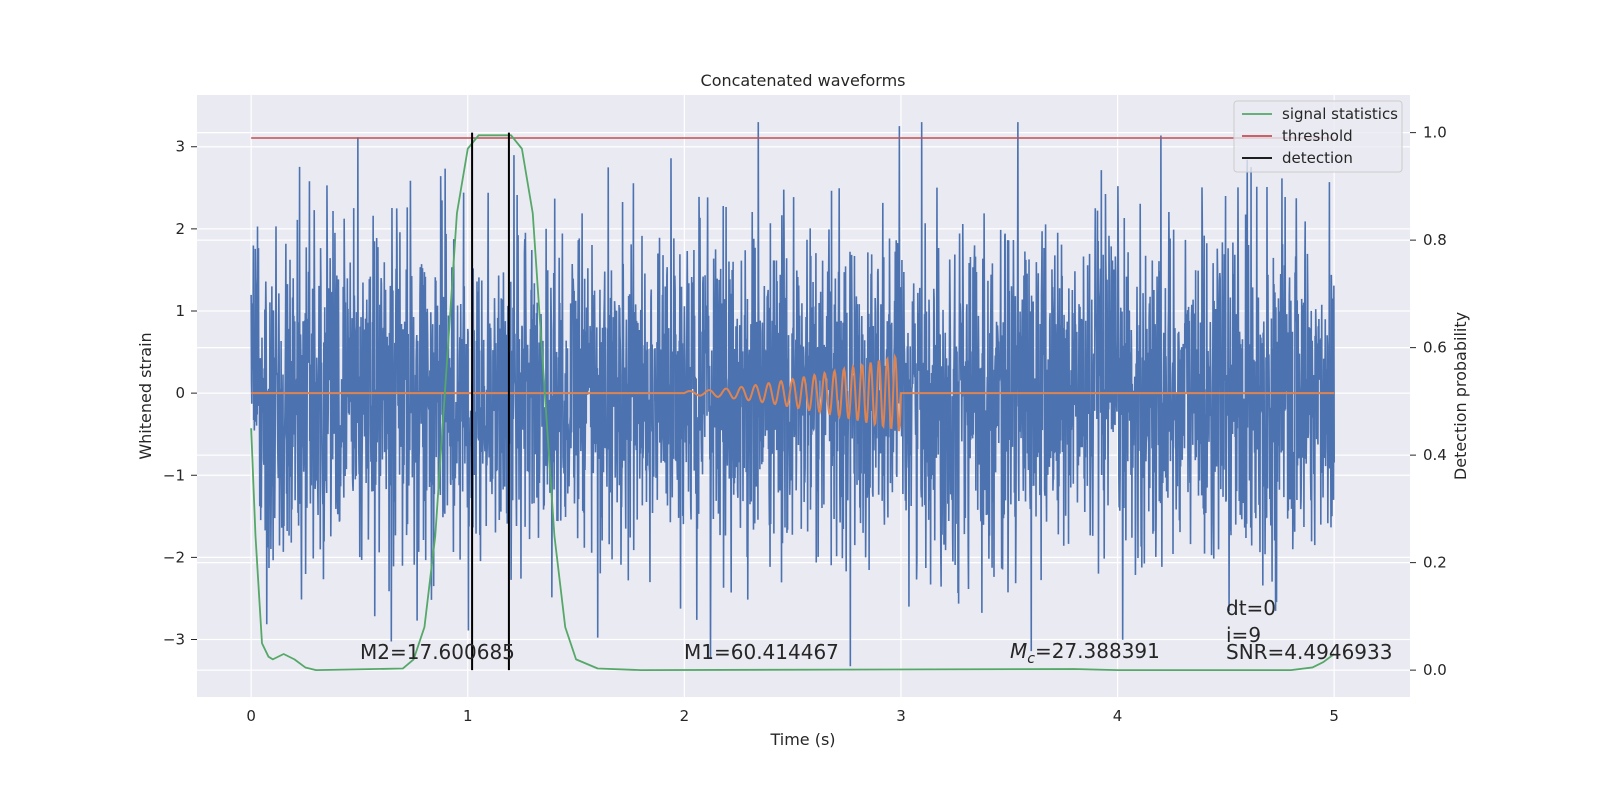 This screenshot has height=800, width=1600. Describe the element at coordinates (1460, 396) in the screenshot. I see `y-axis-right-label: Detection probability` at that location.